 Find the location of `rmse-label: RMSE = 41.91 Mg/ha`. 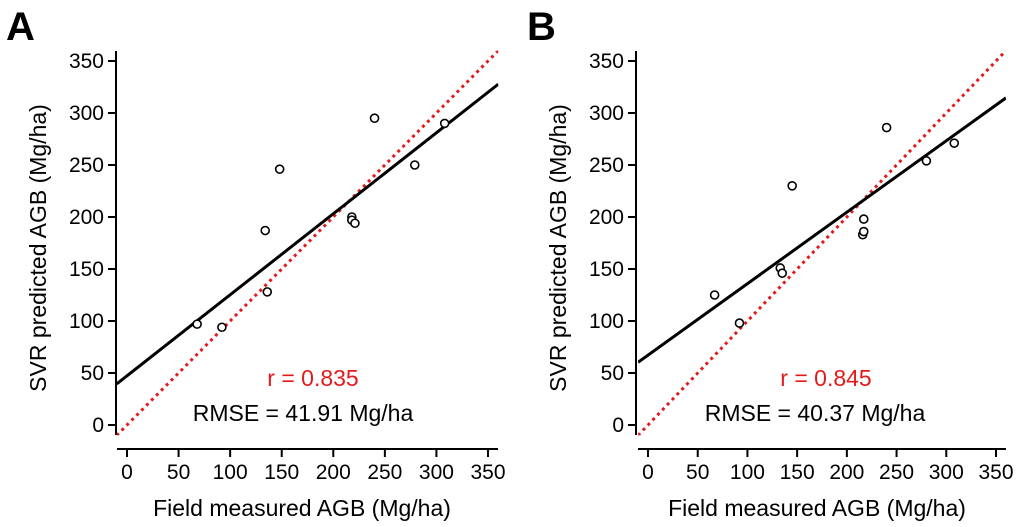

rmse-label: RMSE = 41.91 Mg/ha is located at coordinates (303, 413).